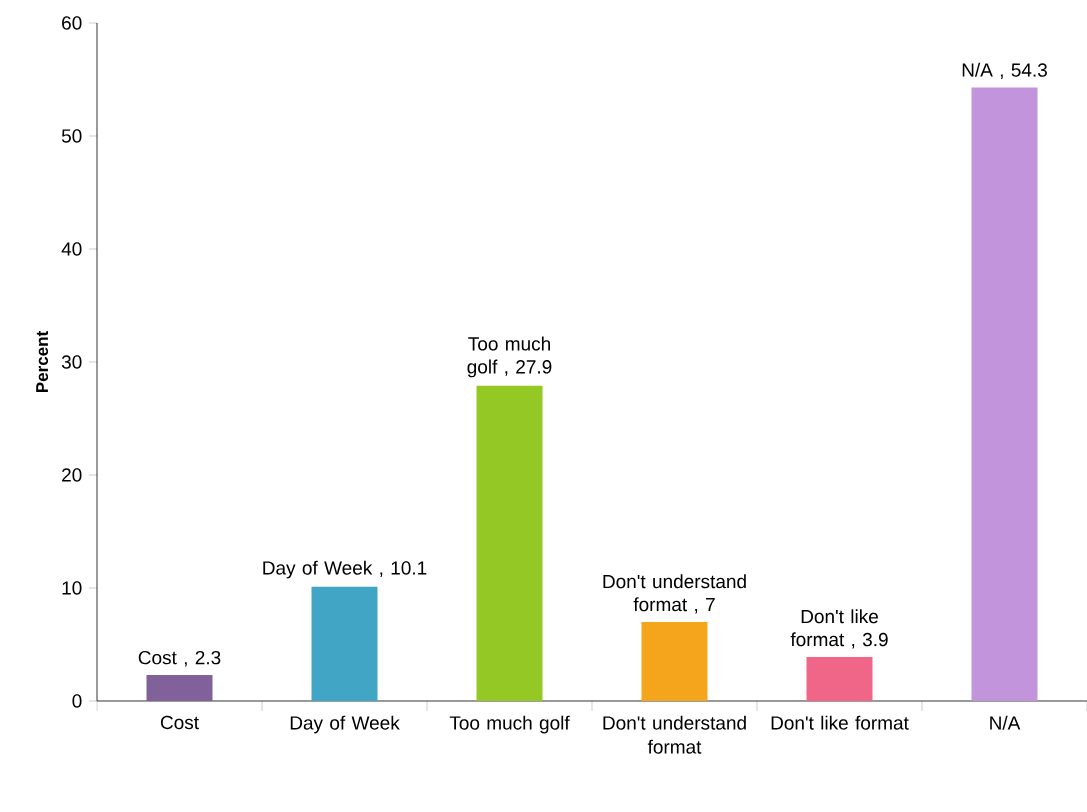  I want to click on x-tick-label: N/A, so click(1005, 722).